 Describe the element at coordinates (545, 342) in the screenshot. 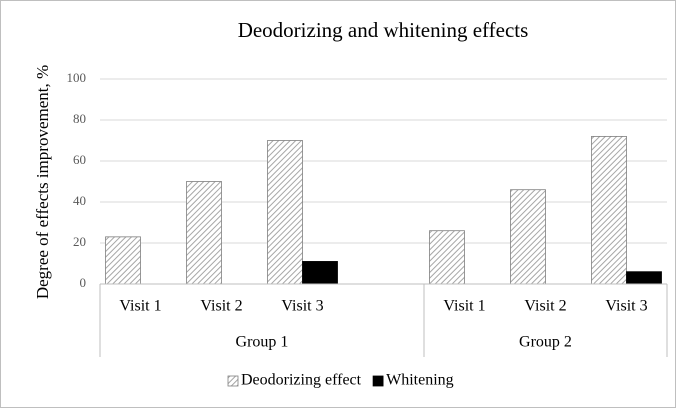

I see `group-label: Group 2` at that location.